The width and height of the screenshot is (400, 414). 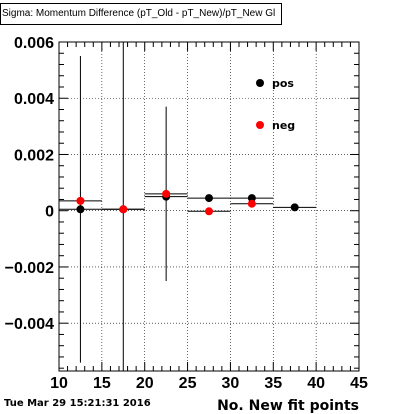 I want to click on y-tick-label: −0.004, so click(x=29, y=324).